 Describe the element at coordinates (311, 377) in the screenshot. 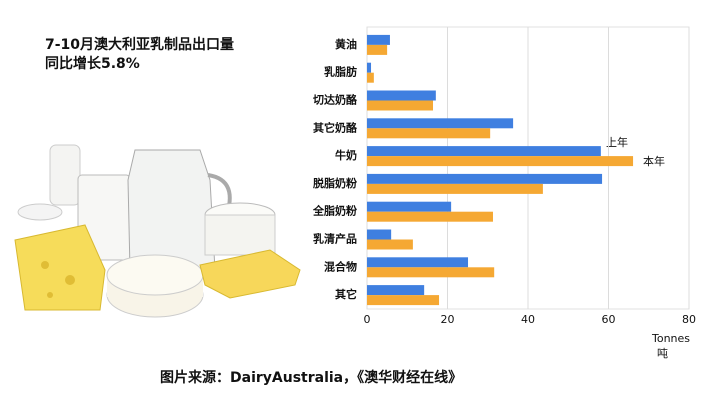

I see `source-note: 图片来源：DairyAustralia，《澳华财经在线》` at that location.